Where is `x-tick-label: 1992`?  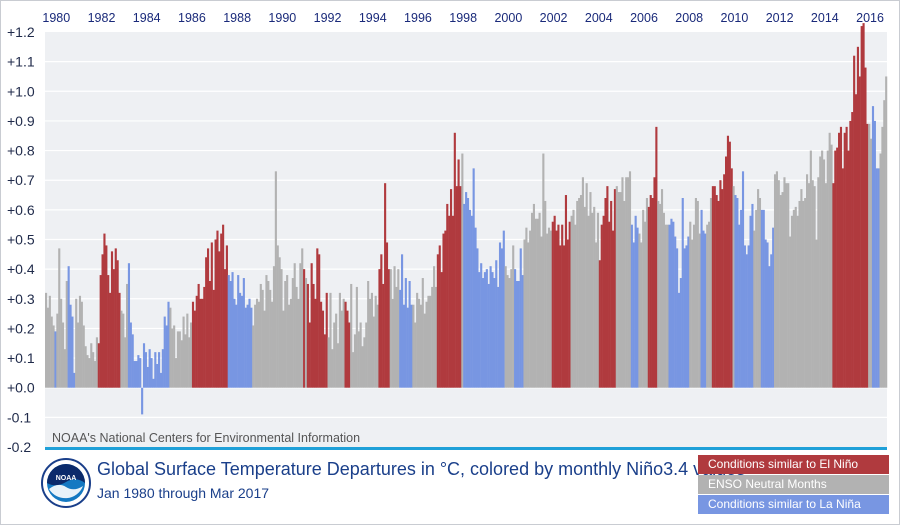
x-tick-label: 1992 is located at coordinates (328, 18).